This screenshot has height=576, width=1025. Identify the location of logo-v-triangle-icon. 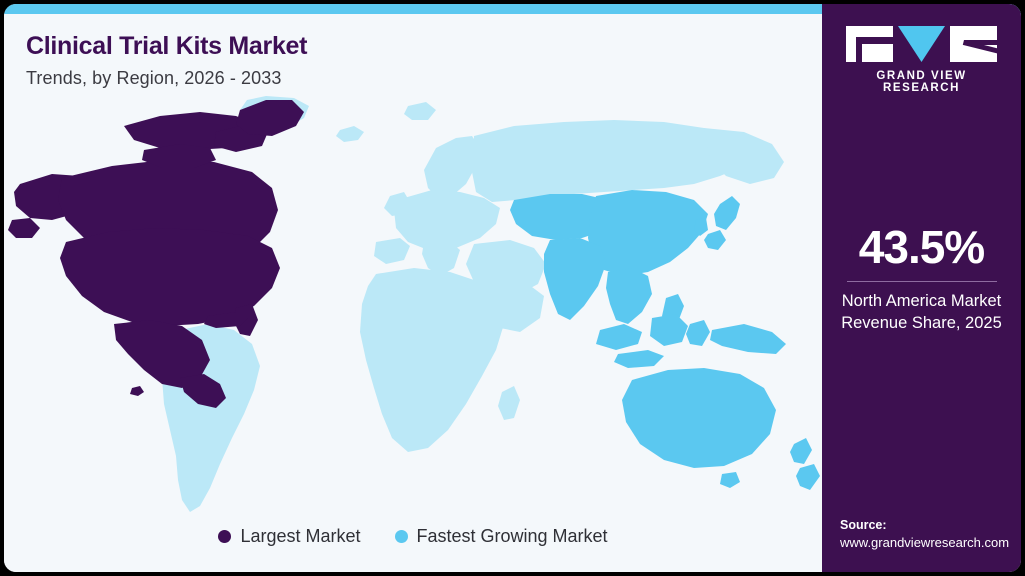
(921, 44).